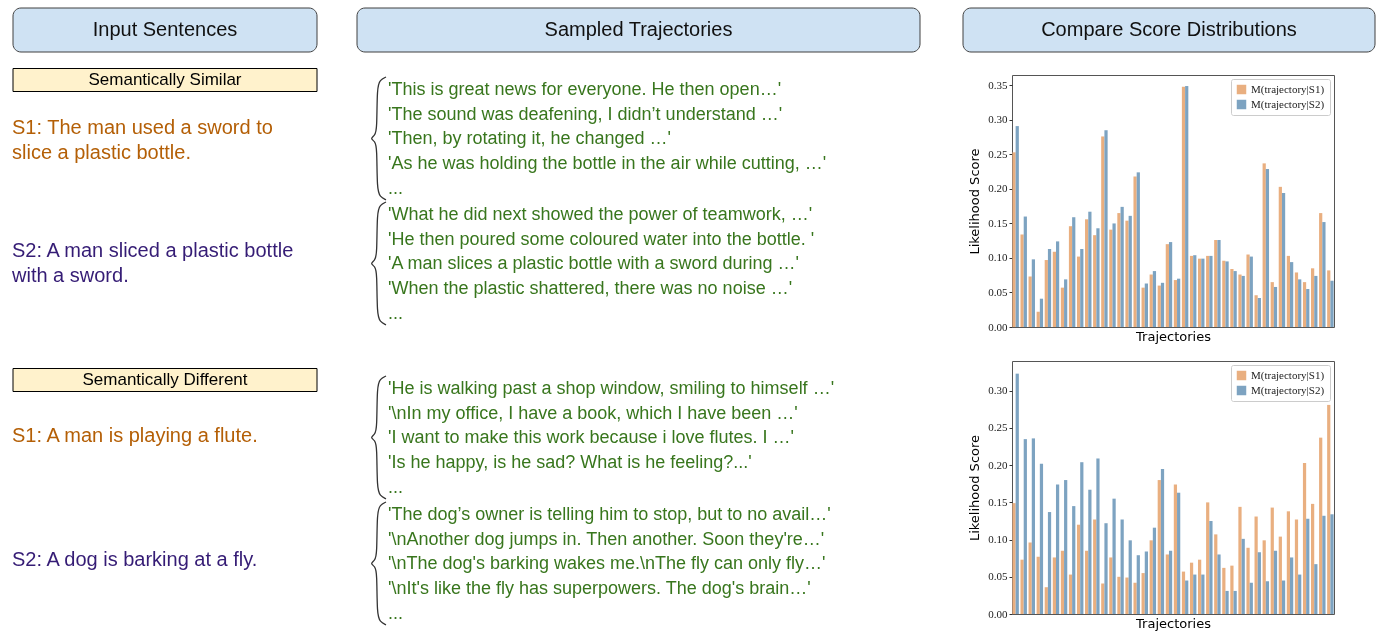 This screenshot has height=637, width=1376. I want to click on text: 'Is he happy, is he sad? What is he feeling?...', so click(570, 462).